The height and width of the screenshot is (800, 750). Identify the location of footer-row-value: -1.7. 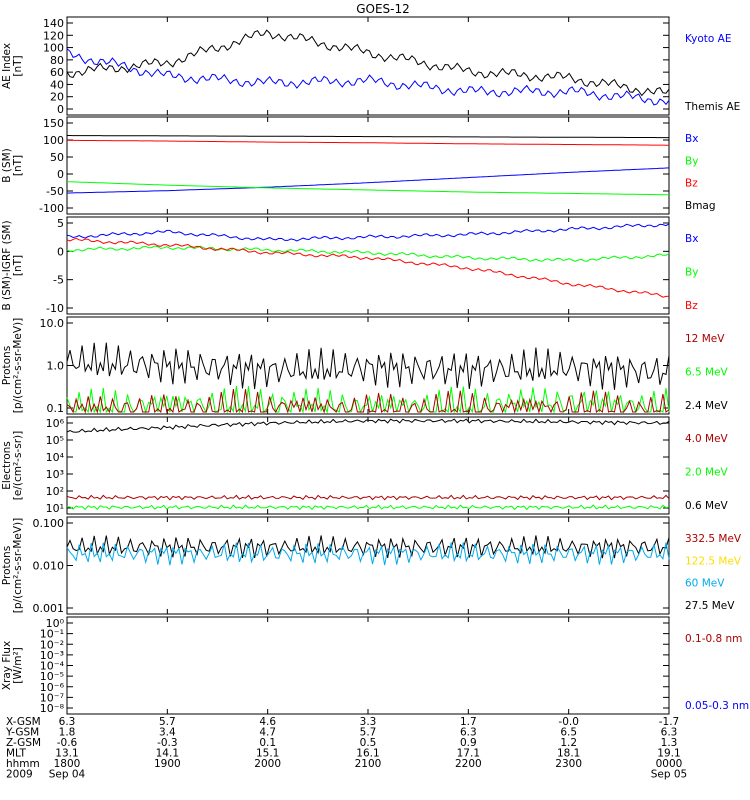
(669, 722).